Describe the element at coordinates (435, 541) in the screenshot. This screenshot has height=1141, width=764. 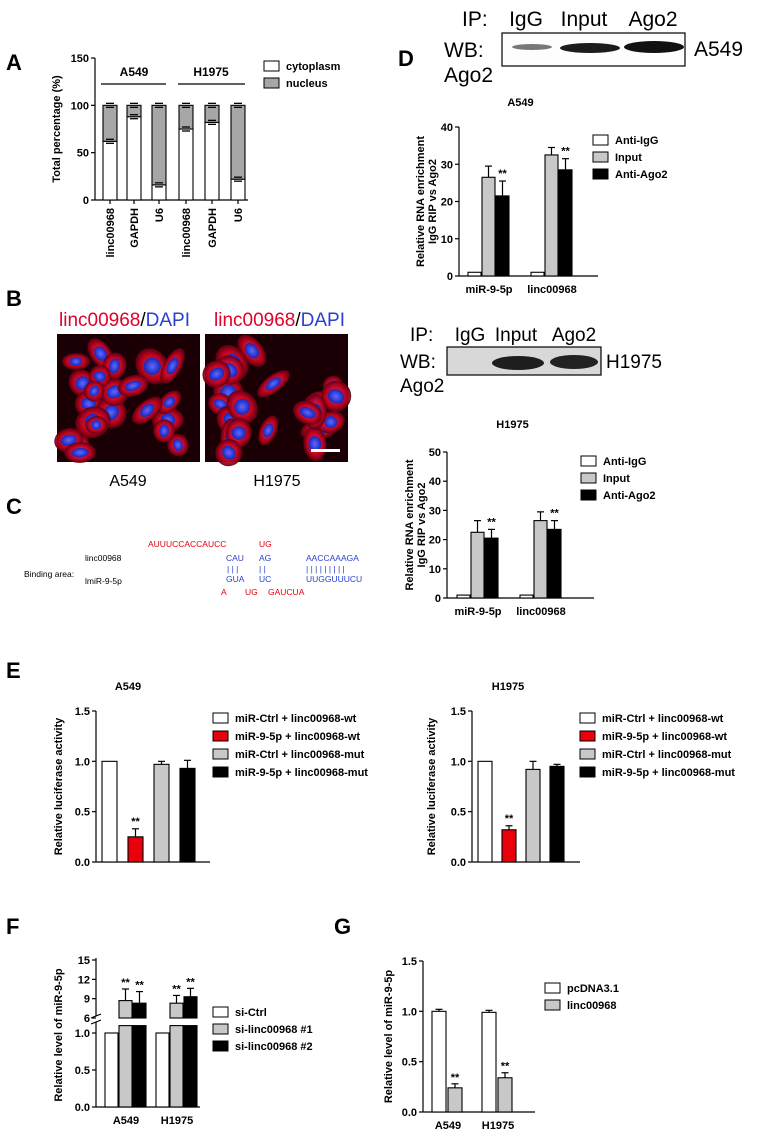
I see `chartD2-y-tick-label: 20` at that location.